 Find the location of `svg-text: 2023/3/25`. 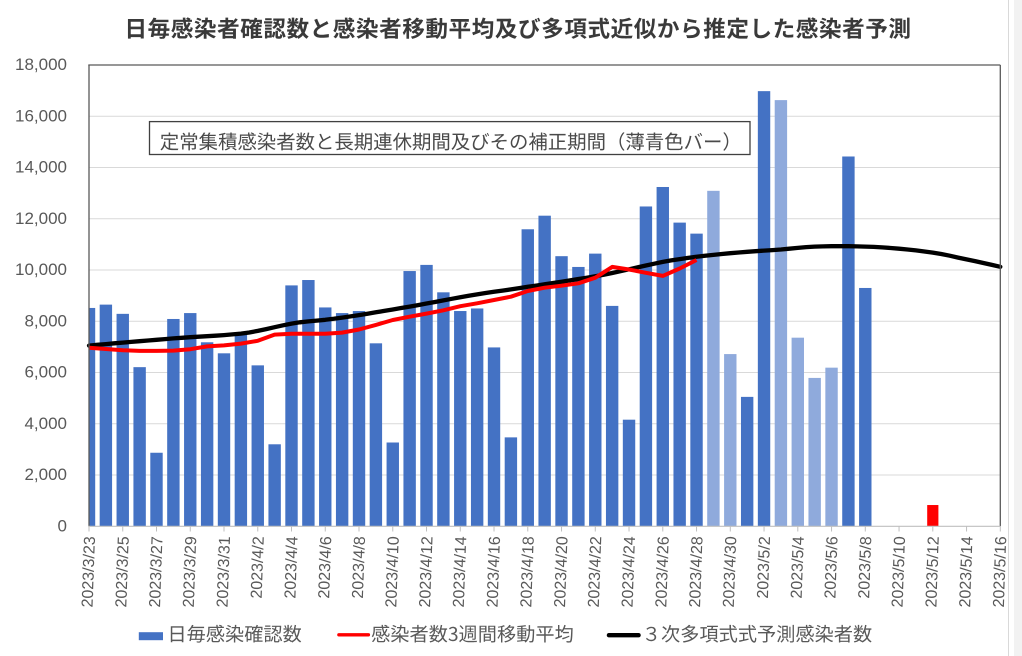

svg-text: 2023/3/25 is located at coordinates (122, 572).